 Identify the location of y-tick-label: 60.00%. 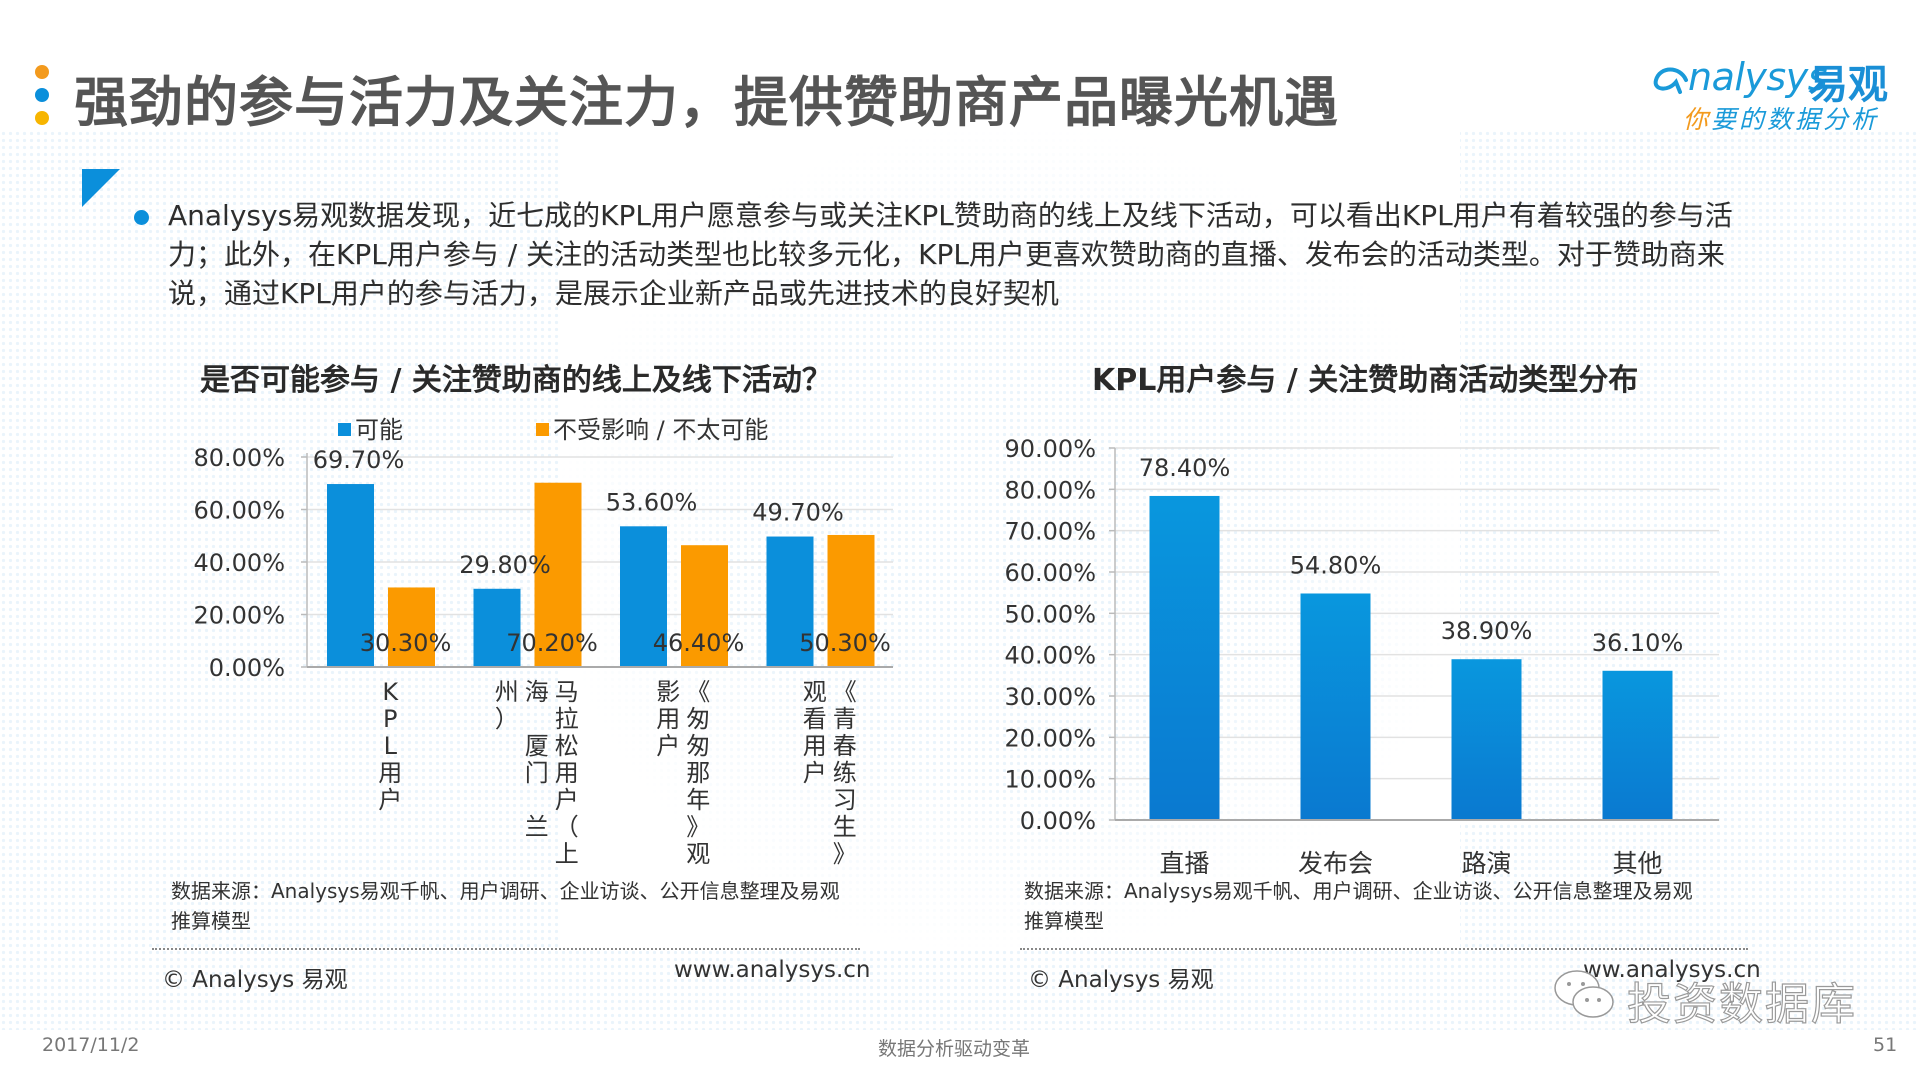
(1050, 573).